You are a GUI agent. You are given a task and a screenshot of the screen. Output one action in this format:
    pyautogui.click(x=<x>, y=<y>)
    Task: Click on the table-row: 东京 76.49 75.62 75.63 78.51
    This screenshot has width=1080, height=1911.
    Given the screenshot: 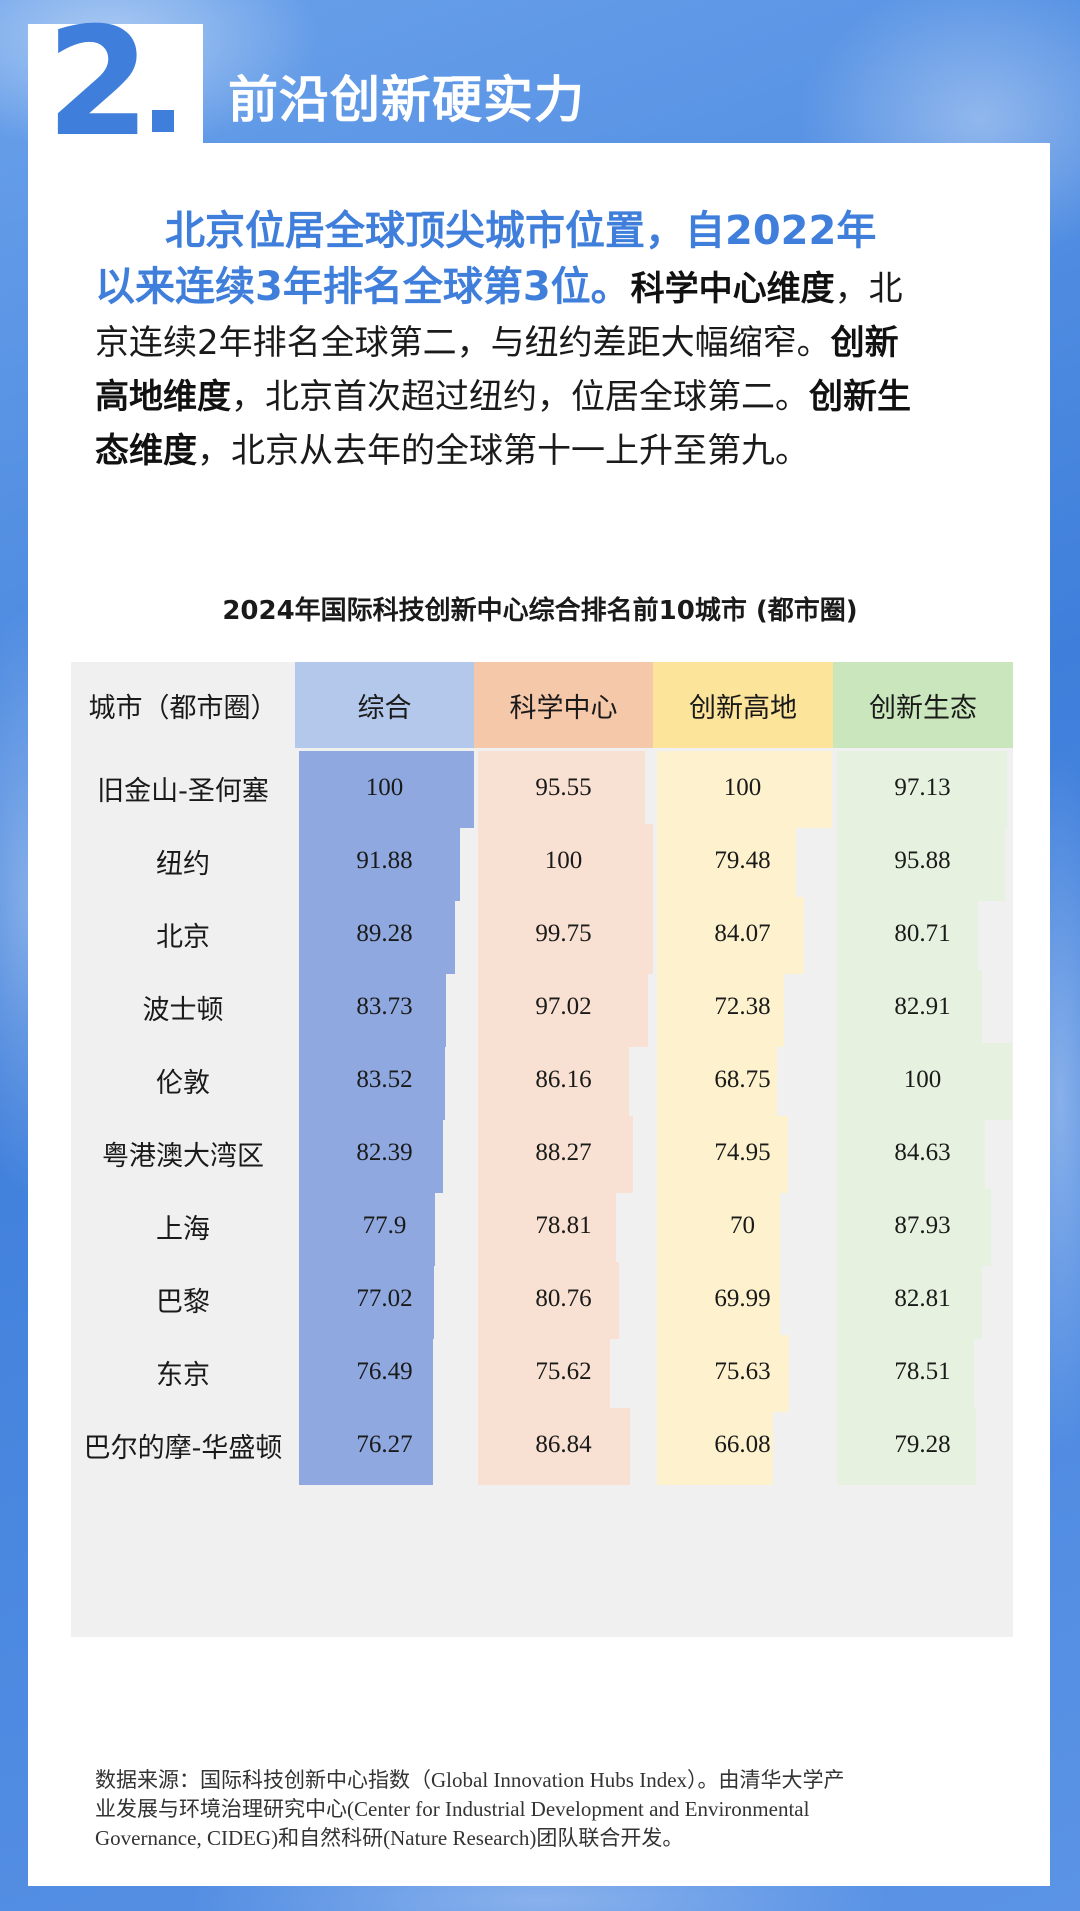 What is the action you would take?
    pyautogui.click(x=542, y=1372)
    